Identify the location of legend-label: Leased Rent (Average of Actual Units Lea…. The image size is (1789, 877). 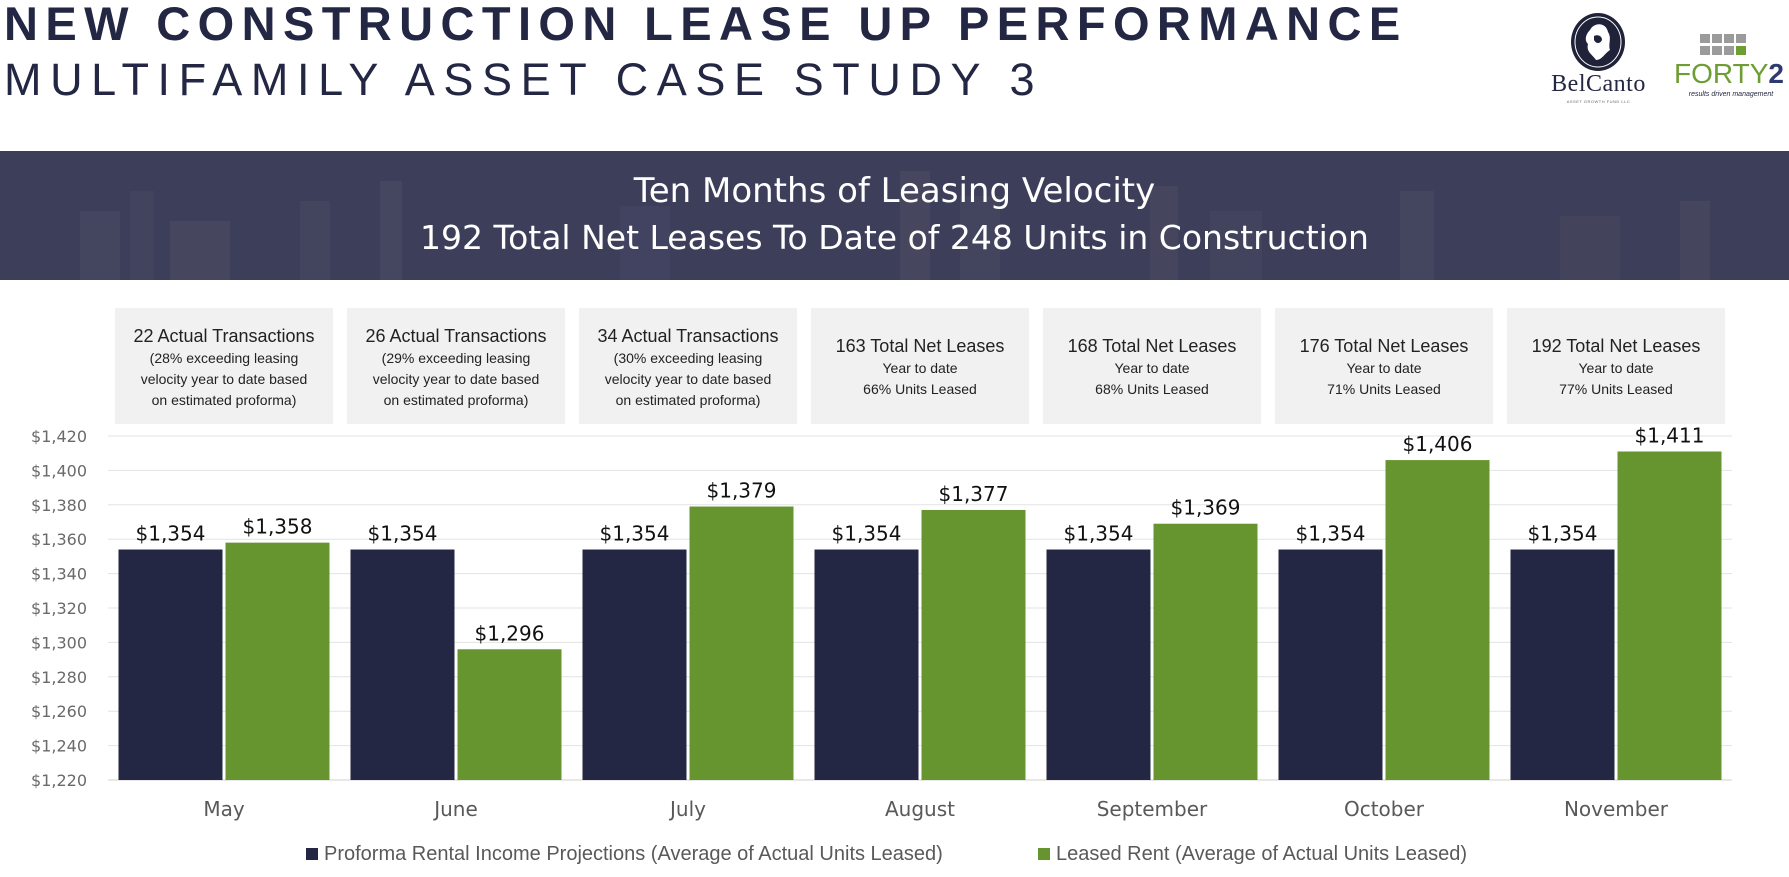
(1261, 854).